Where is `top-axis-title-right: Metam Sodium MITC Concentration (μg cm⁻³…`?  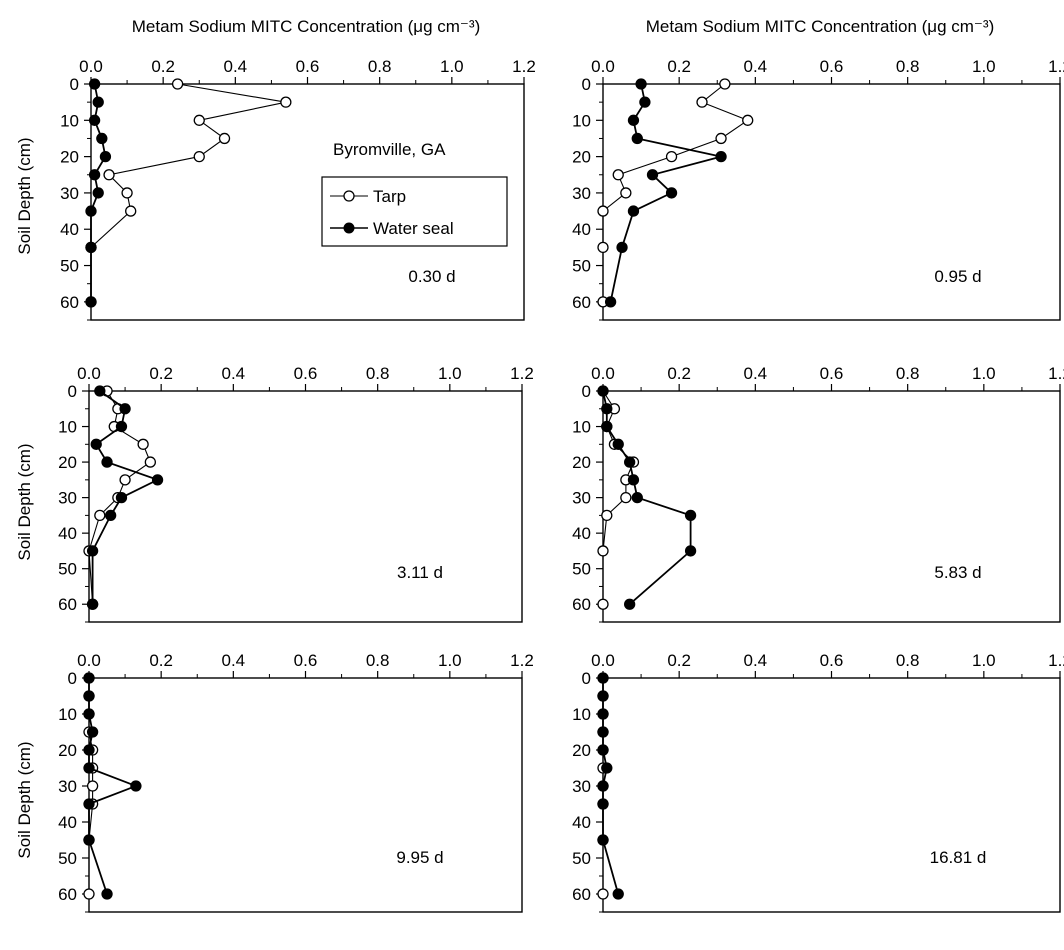 top-axis-title-right: Metam Sodium MITC Concentration (μg cm⁻³… is located at coordinates (820, 26).